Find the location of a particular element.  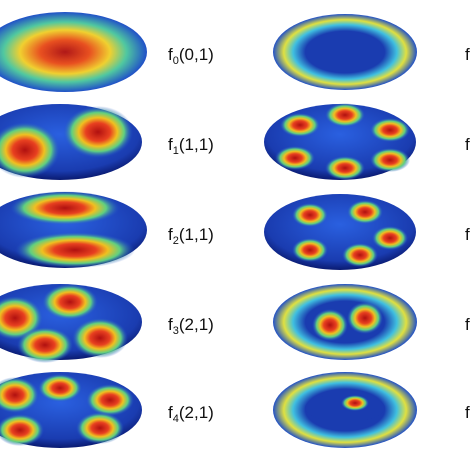

mode-label: f2(1,1) is located at coordinates (191, 236).